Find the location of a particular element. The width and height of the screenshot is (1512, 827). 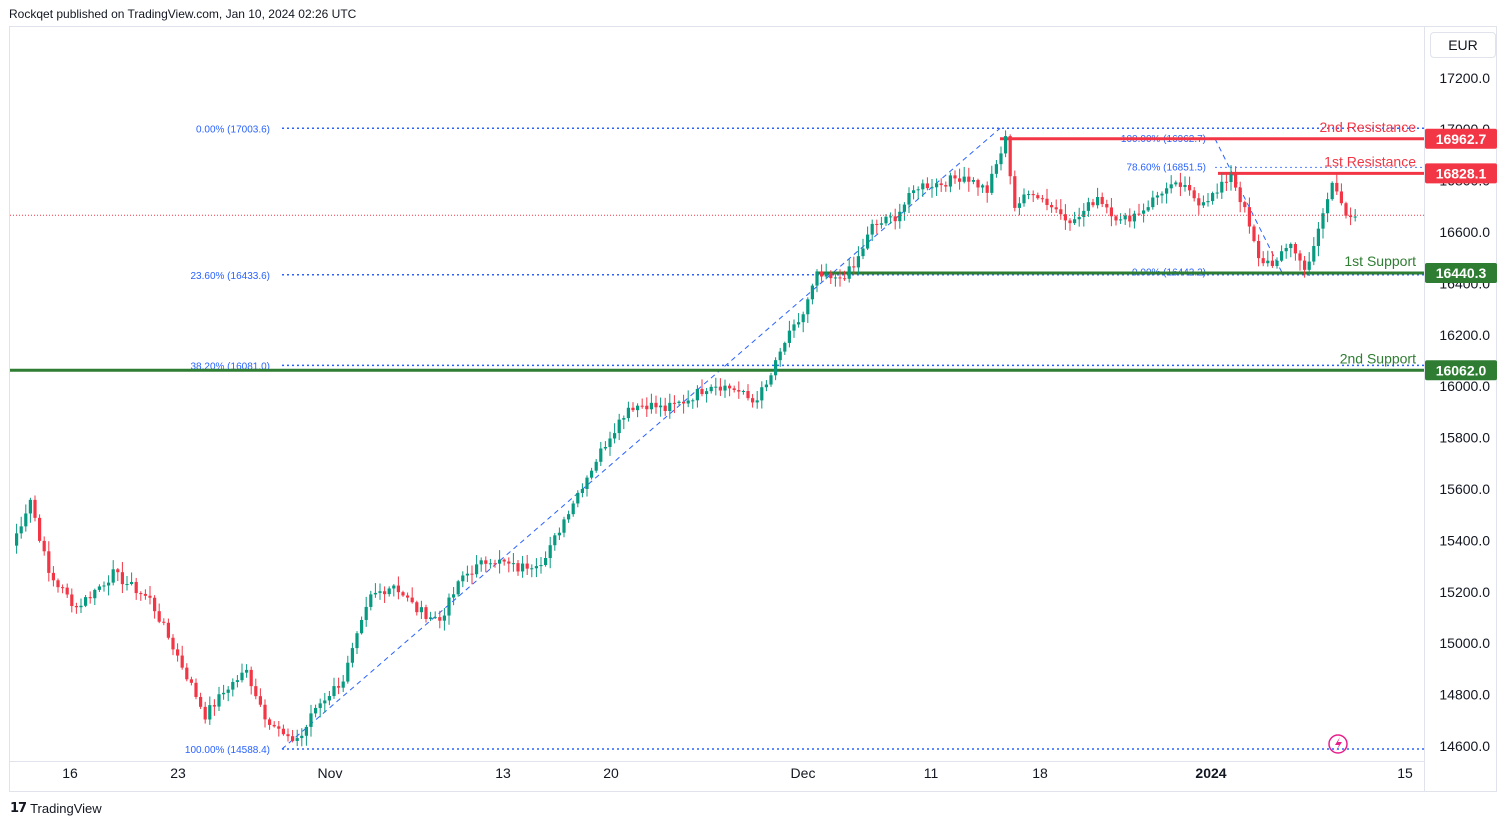

time-tick-label: 16 is located at coordinates (70, 773).